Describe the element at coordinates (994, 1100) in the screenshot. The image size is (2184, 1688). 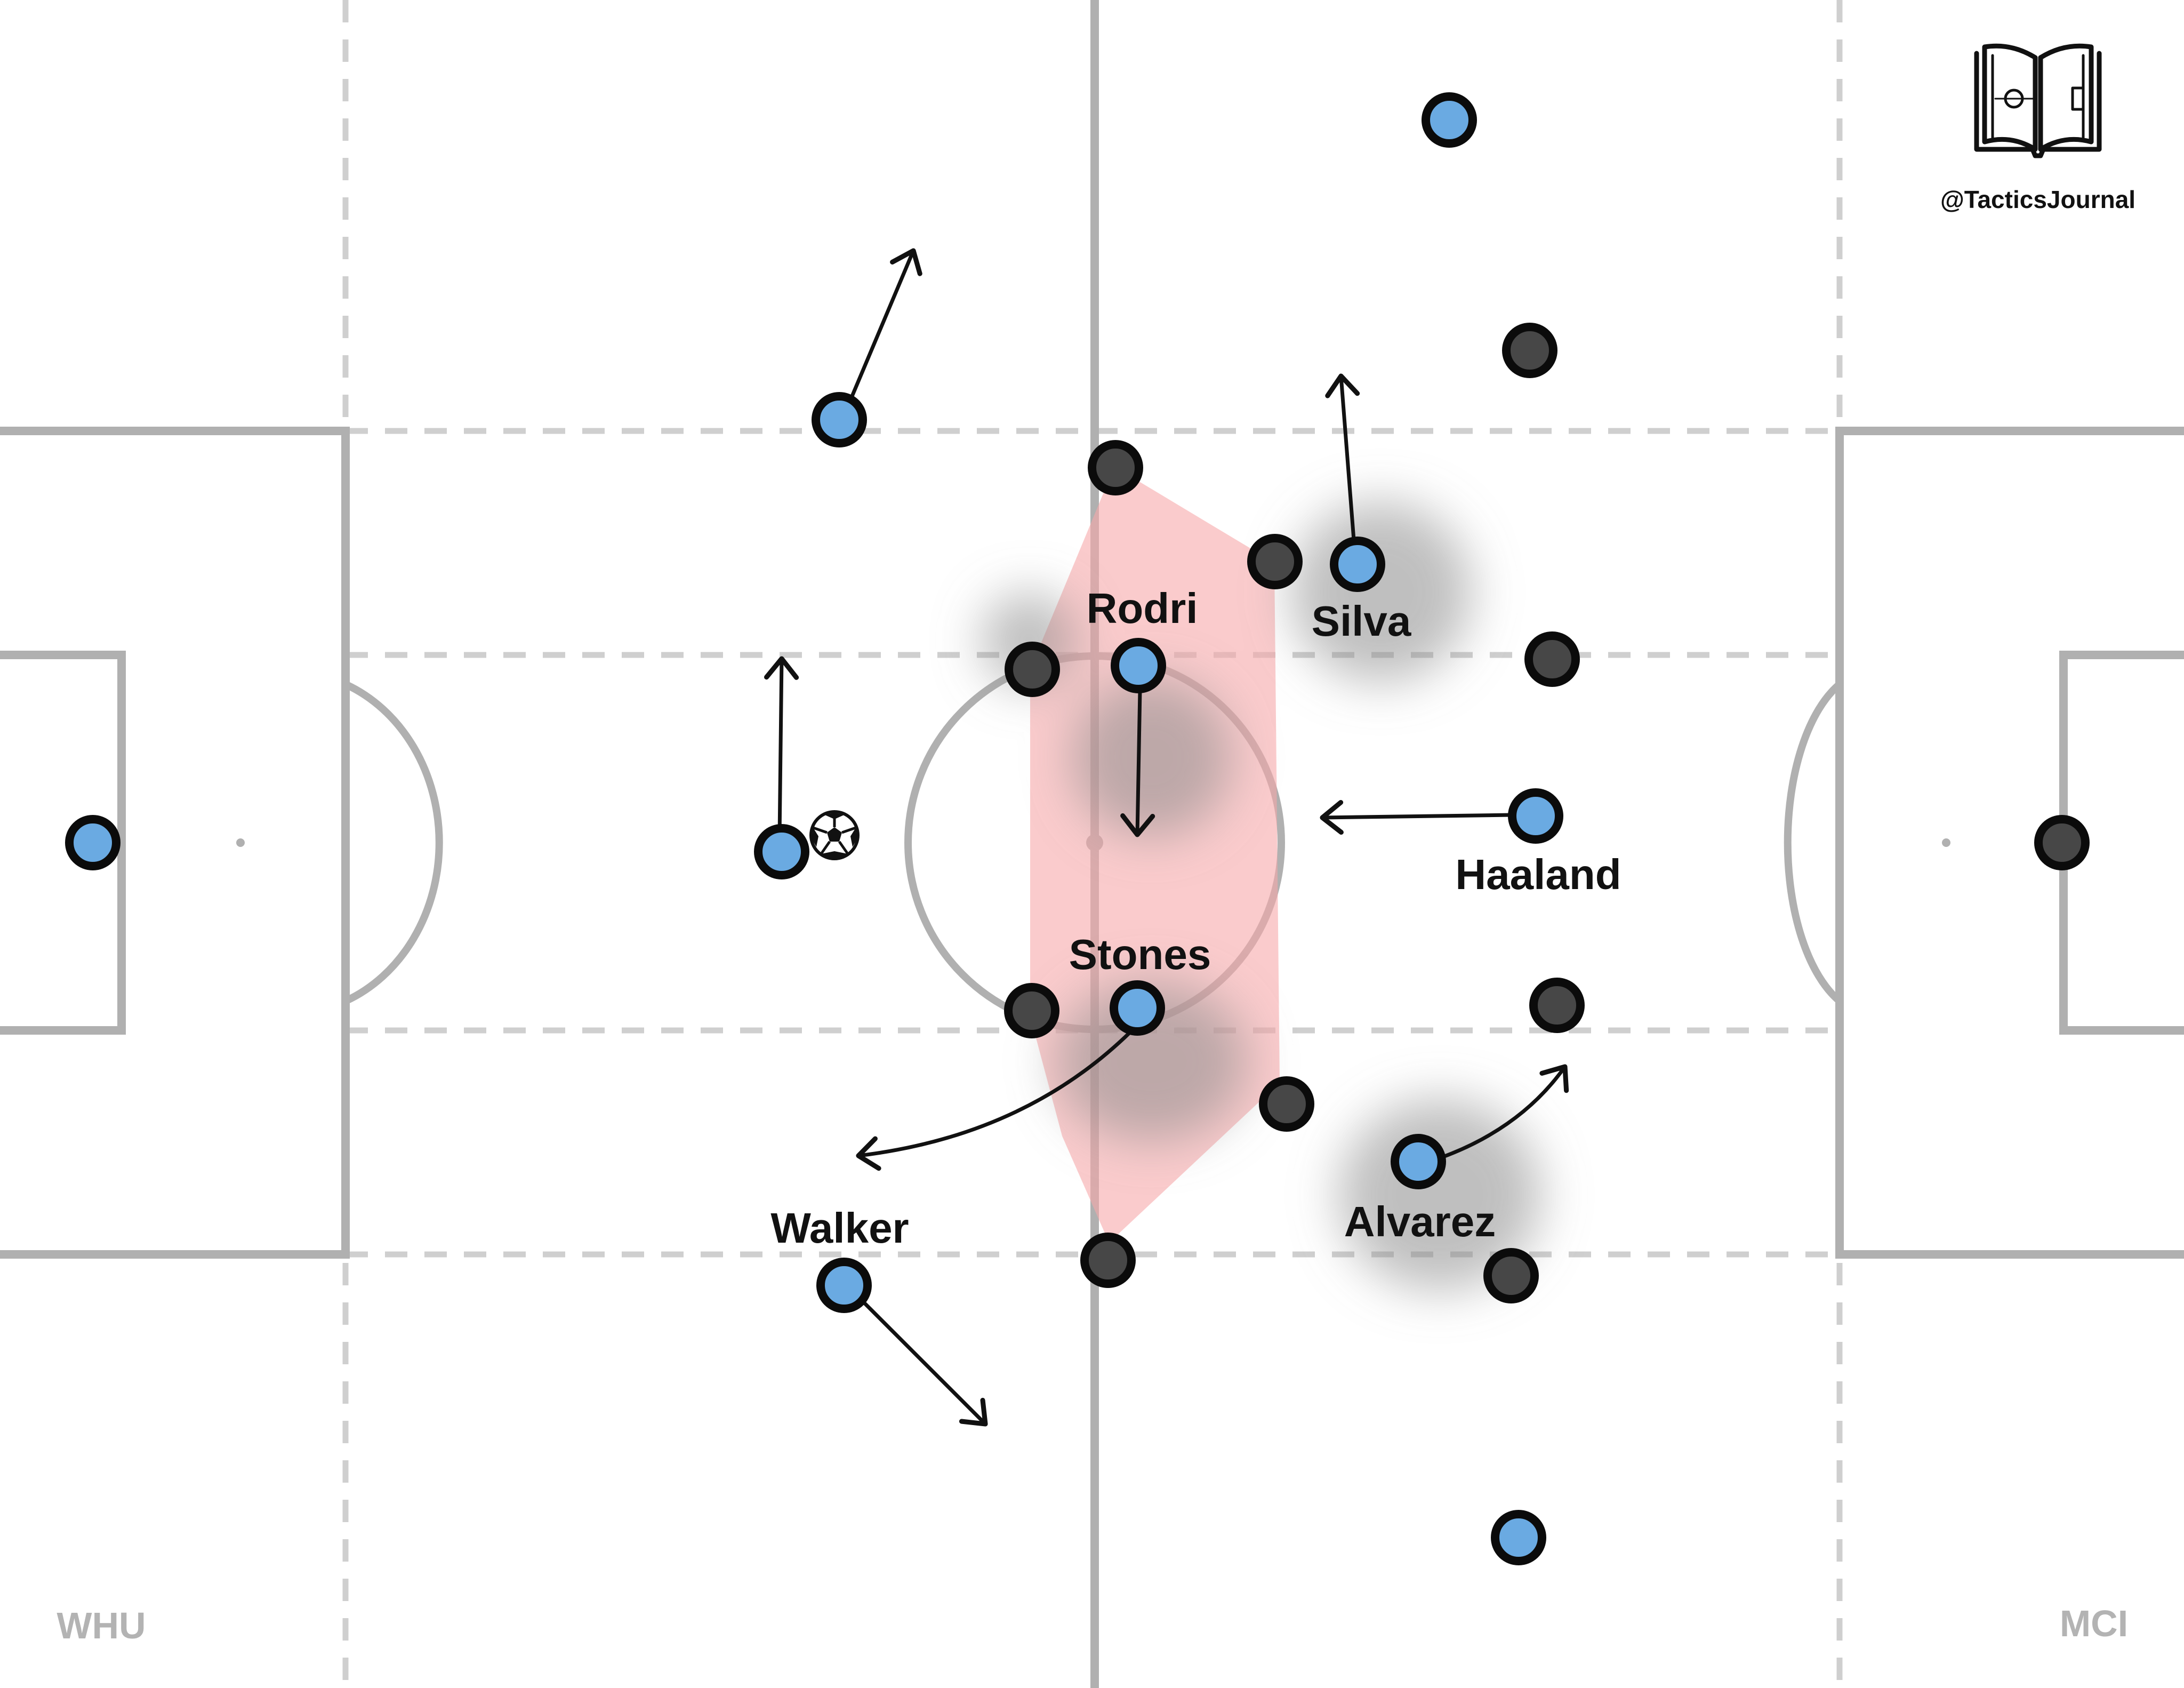
I see `arrow-stones` at that location.